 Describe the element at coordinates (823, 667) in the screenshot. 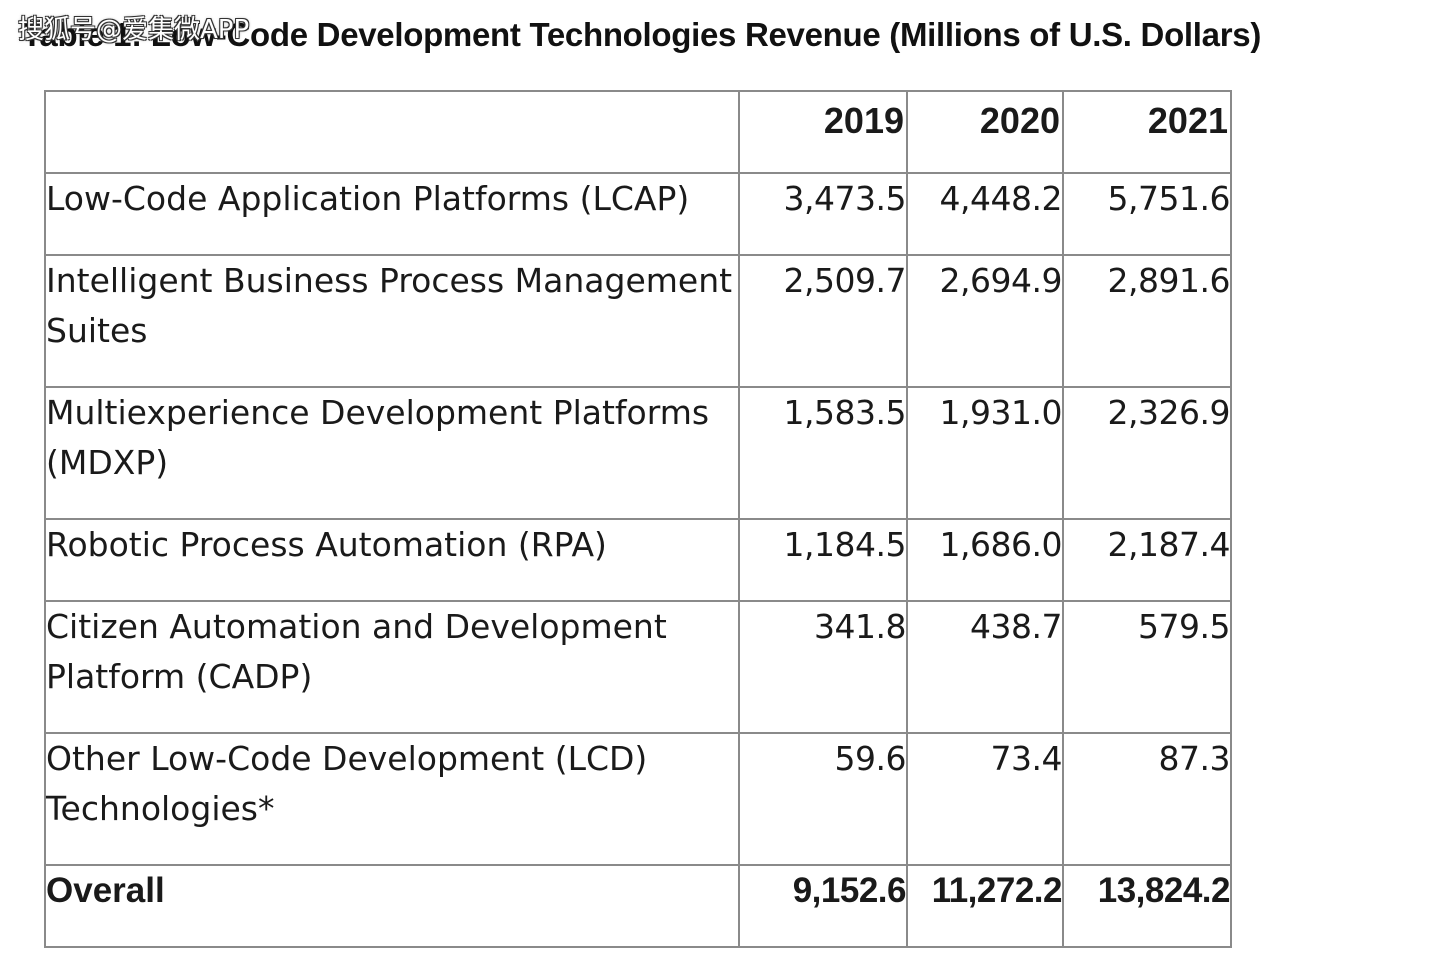

I see `row-value-2019: 341.8` at that location.